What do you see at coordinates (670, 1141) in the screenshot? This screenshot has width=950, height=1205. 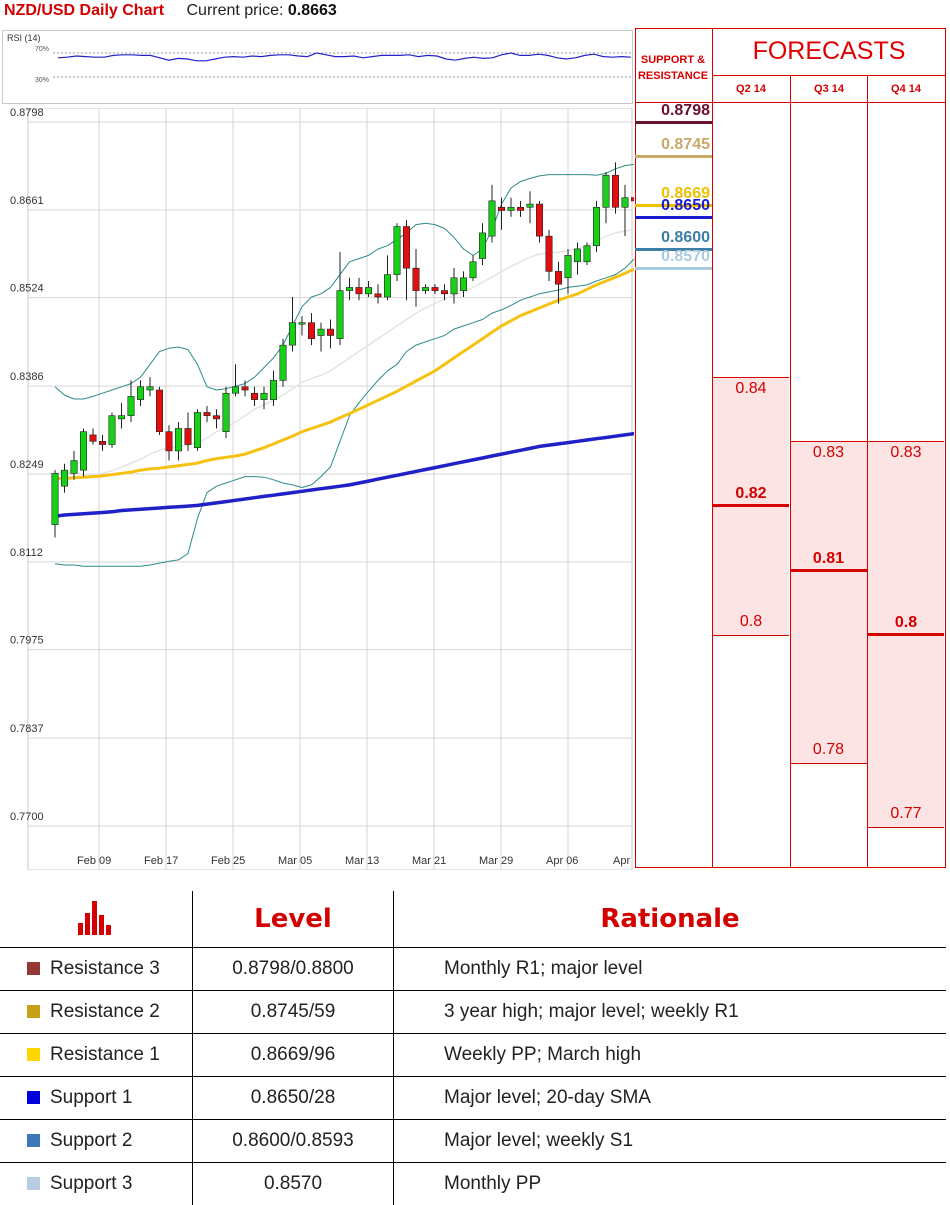 I see `rationale-cell: Major level; weekly S1` at bounding box center [670, 1141].